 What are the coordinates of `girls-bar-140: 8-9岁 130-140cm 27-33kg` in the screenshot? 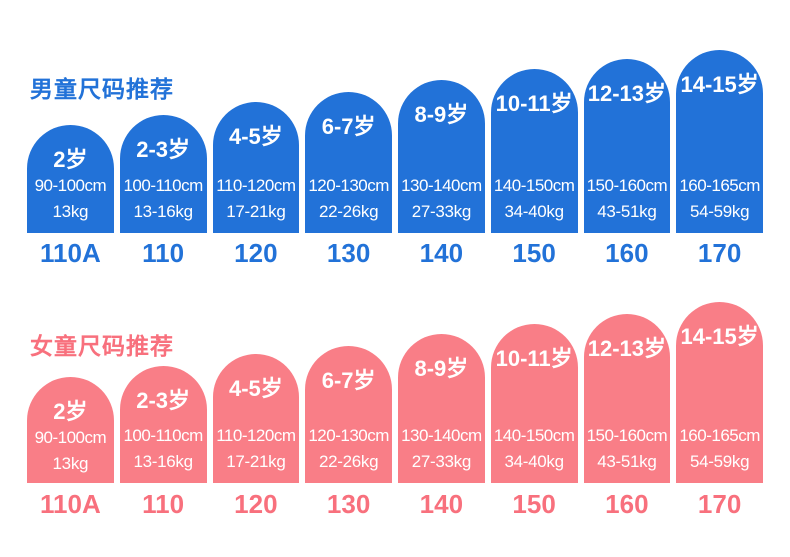 It's located at (441, 408).